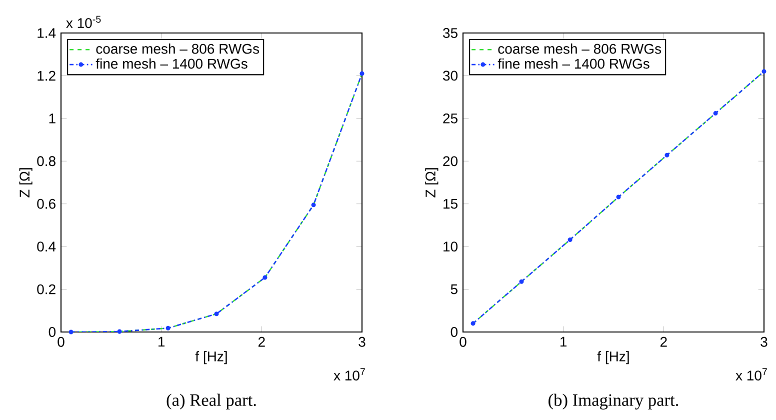  I want to click on y-tick-label: 20, so click(450, 161).